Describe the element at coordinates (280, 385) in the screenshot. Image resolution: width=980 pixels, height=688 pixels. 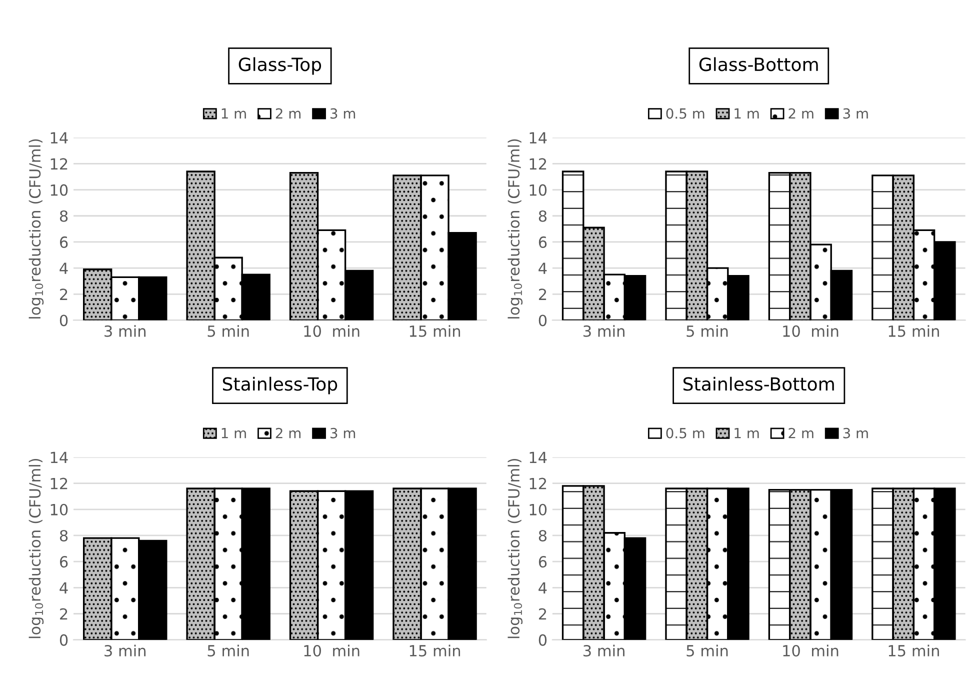
I see `chart-title: Stainless-Top` at that location.